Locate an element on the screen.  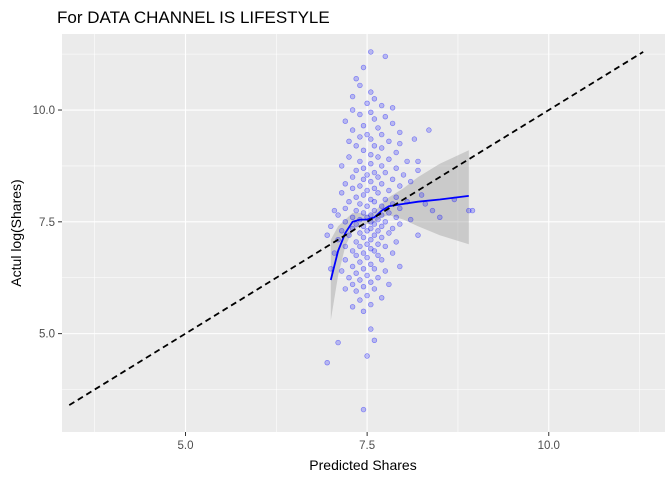
x-axis-title: Predicted Shares is located at coordinates (362, 465).